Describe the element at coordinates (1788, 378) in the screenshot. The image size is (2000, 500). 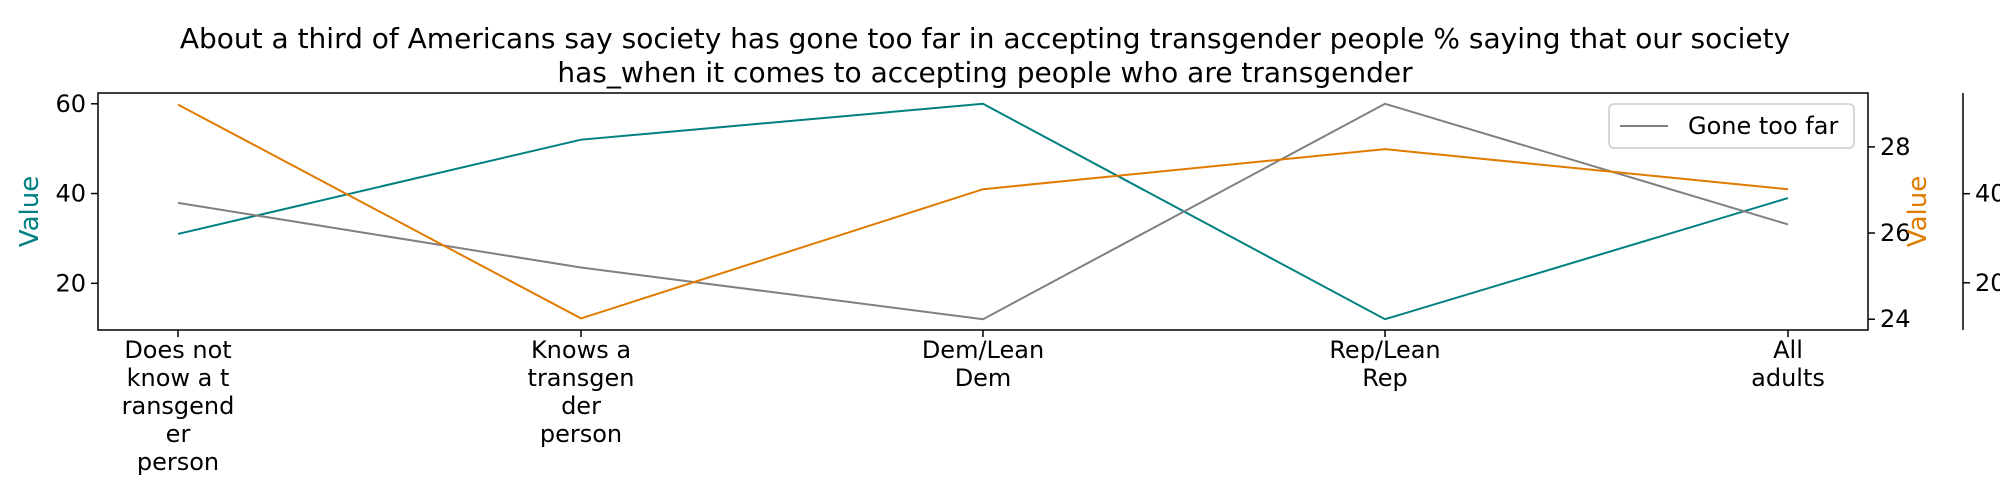
I see `xtick-label-4-1: adults` at that location.